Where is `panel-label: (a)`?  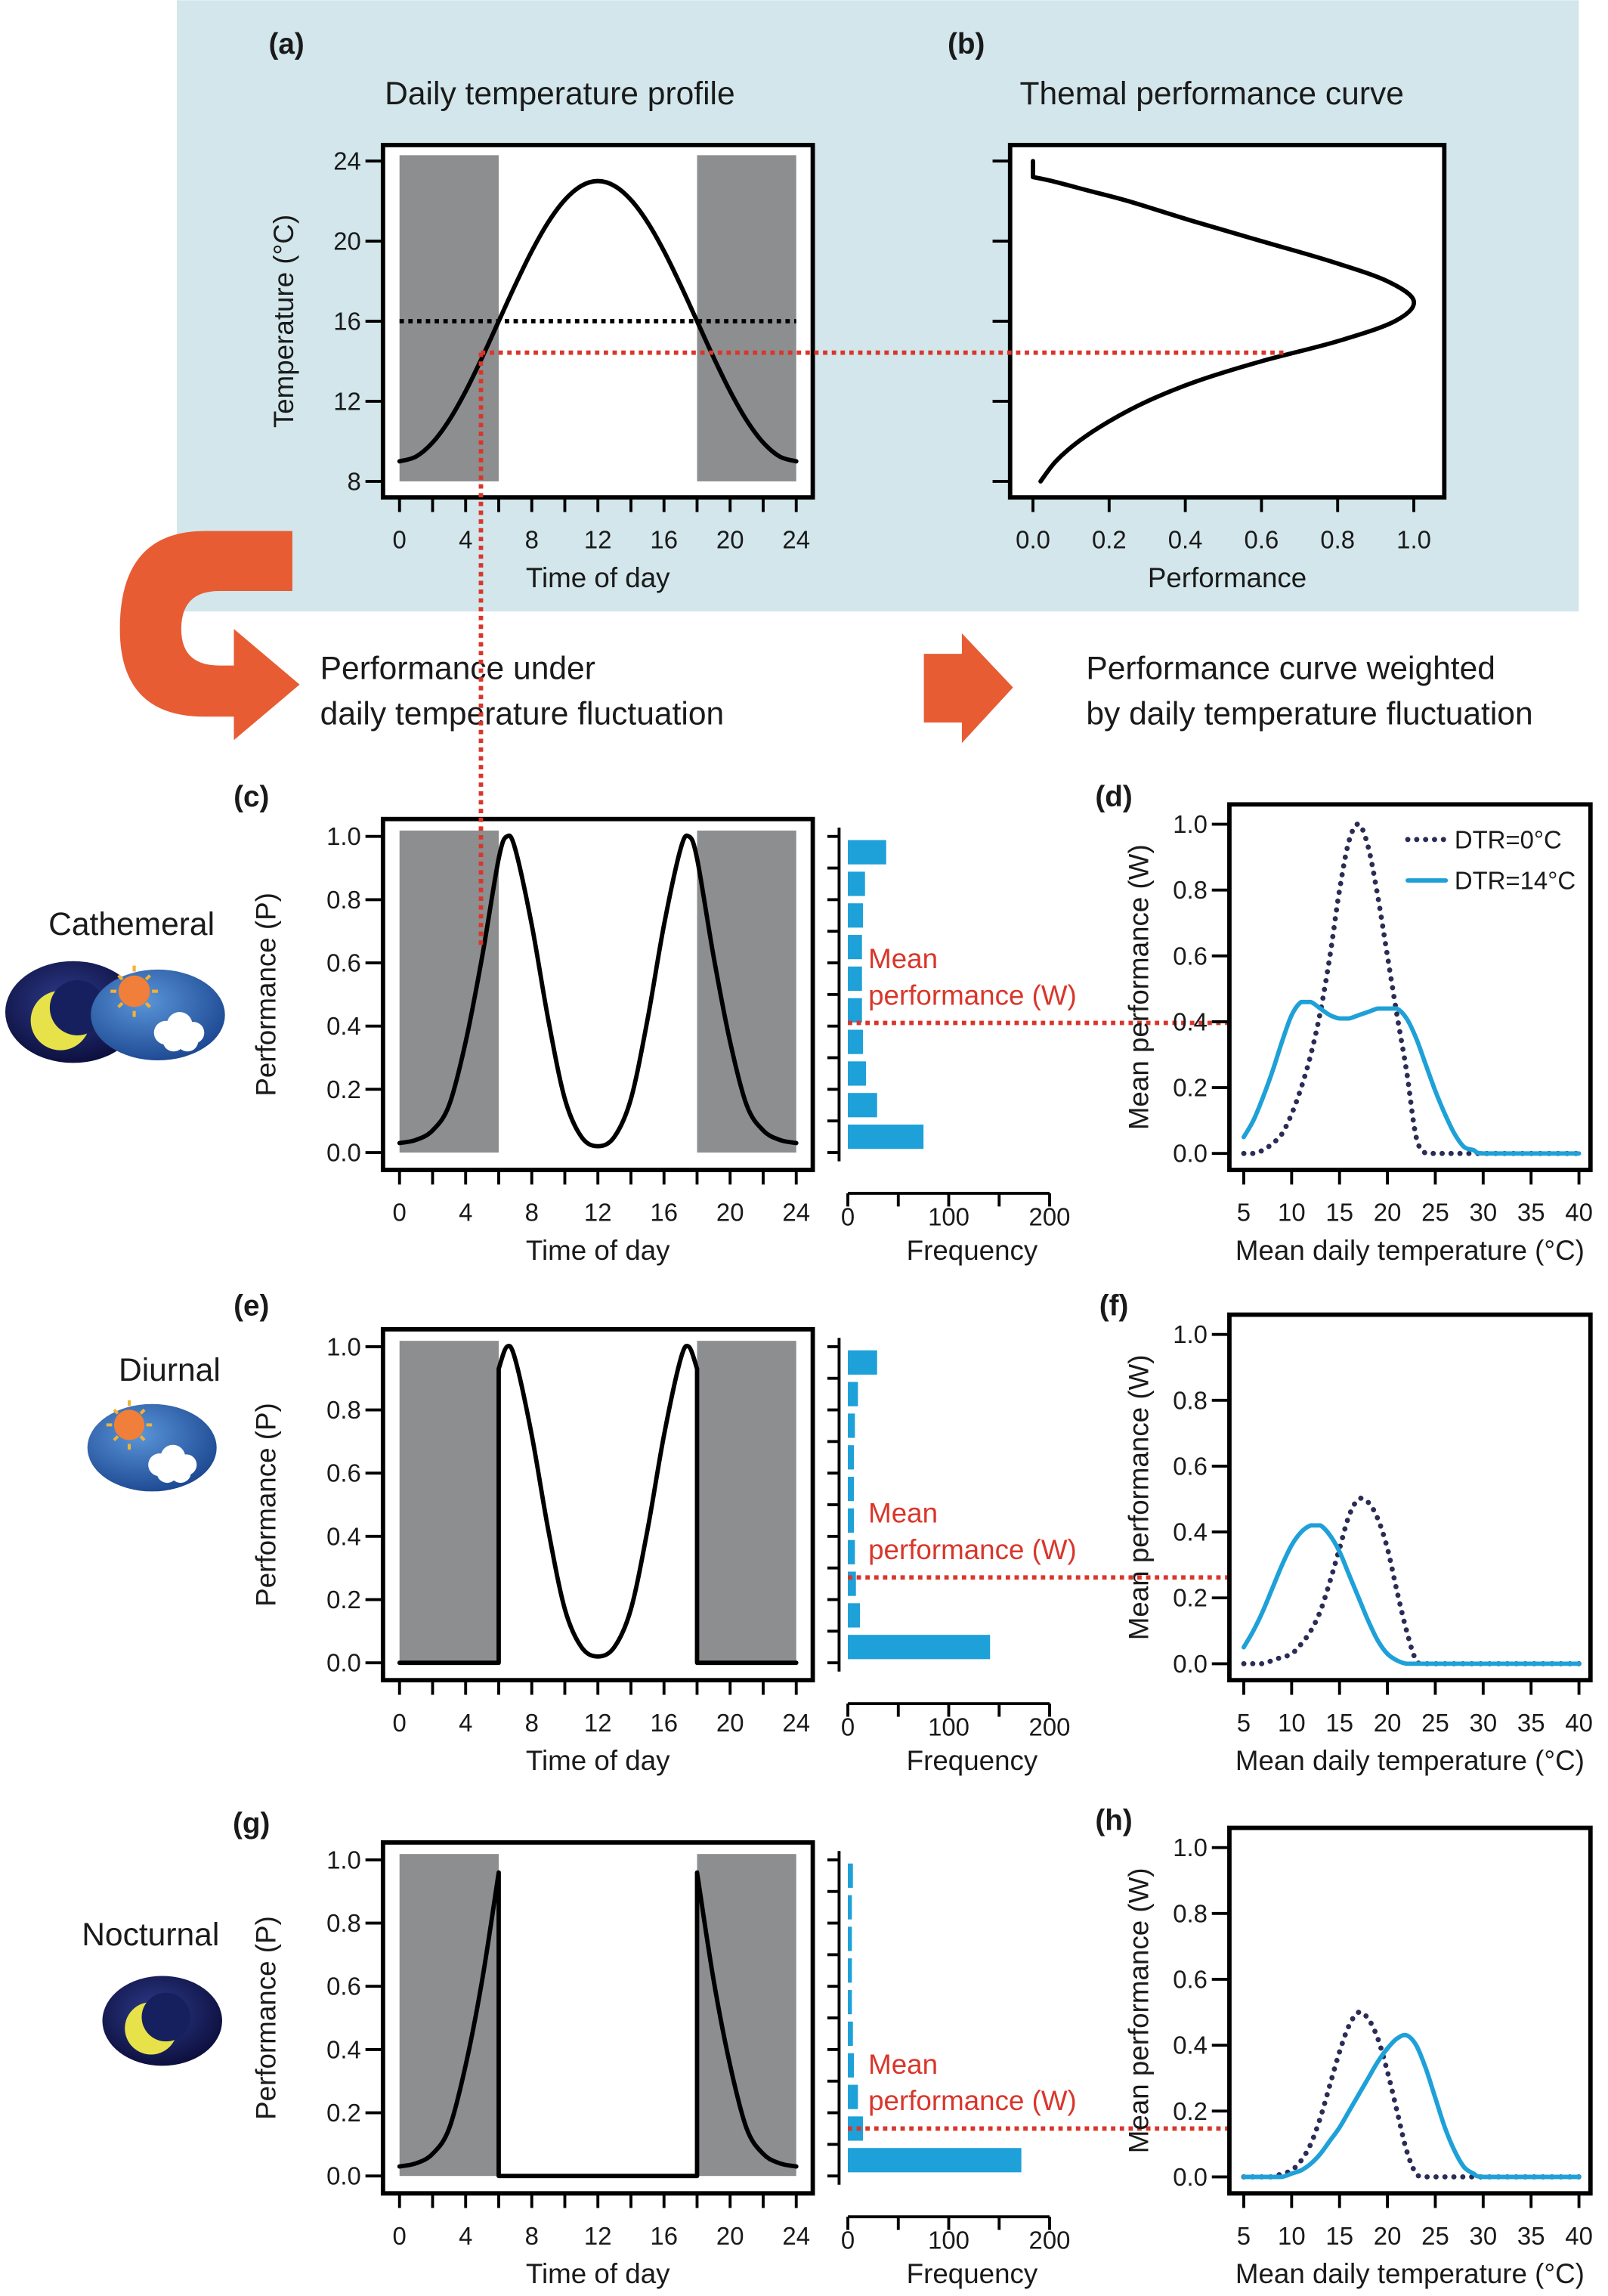 panel-label: (a) is located at coordinates (287, 44).